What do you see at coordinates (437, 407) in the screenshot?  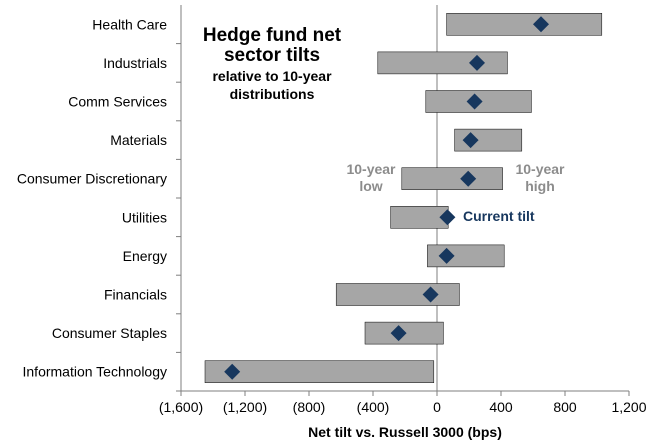 I see `x-tick-label: 0` at bounding box center [437, 407].